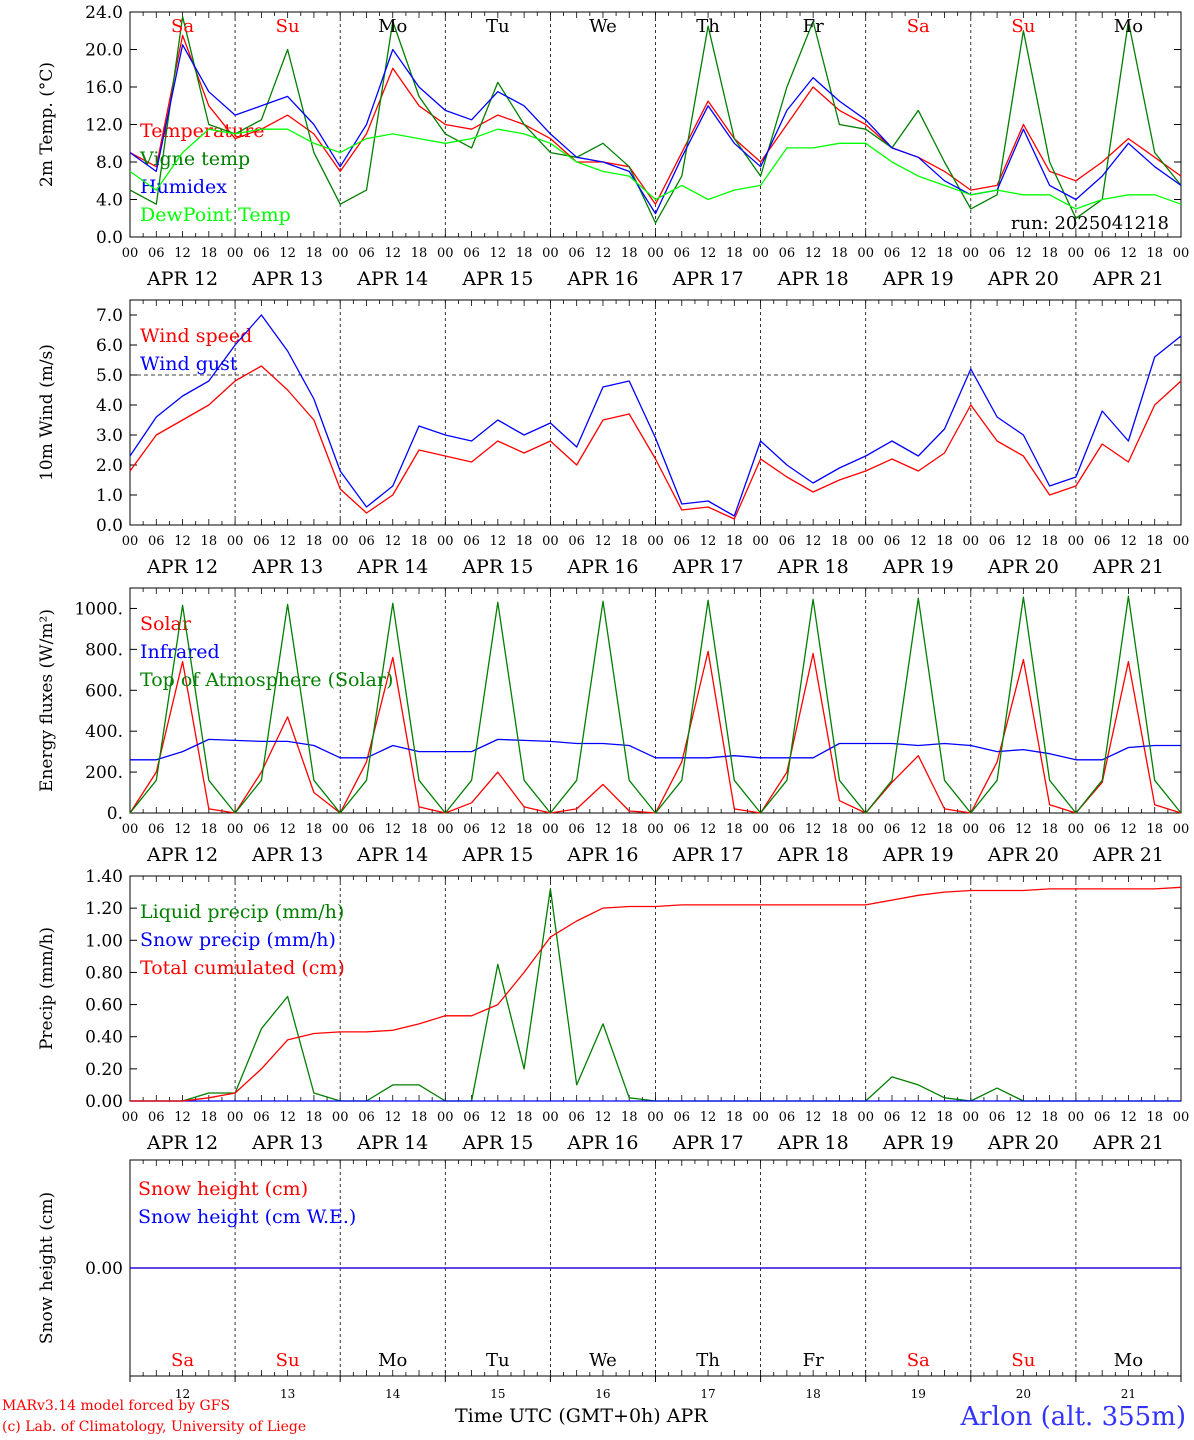 This screenshot has width=1194, height=1440. Describe the element at coordinates (47, 988) in the screenshot. I see `y-axis-title: Precip (mm/h)` at that location.